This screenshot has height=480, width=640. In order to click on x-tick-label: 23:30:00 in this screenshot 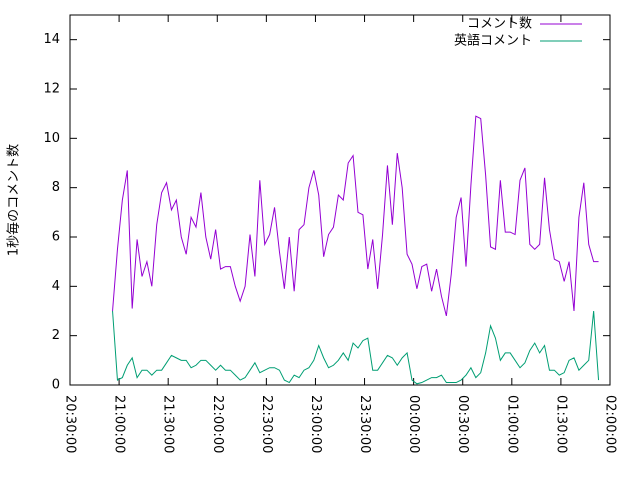, I will do `click(364, 424)`.